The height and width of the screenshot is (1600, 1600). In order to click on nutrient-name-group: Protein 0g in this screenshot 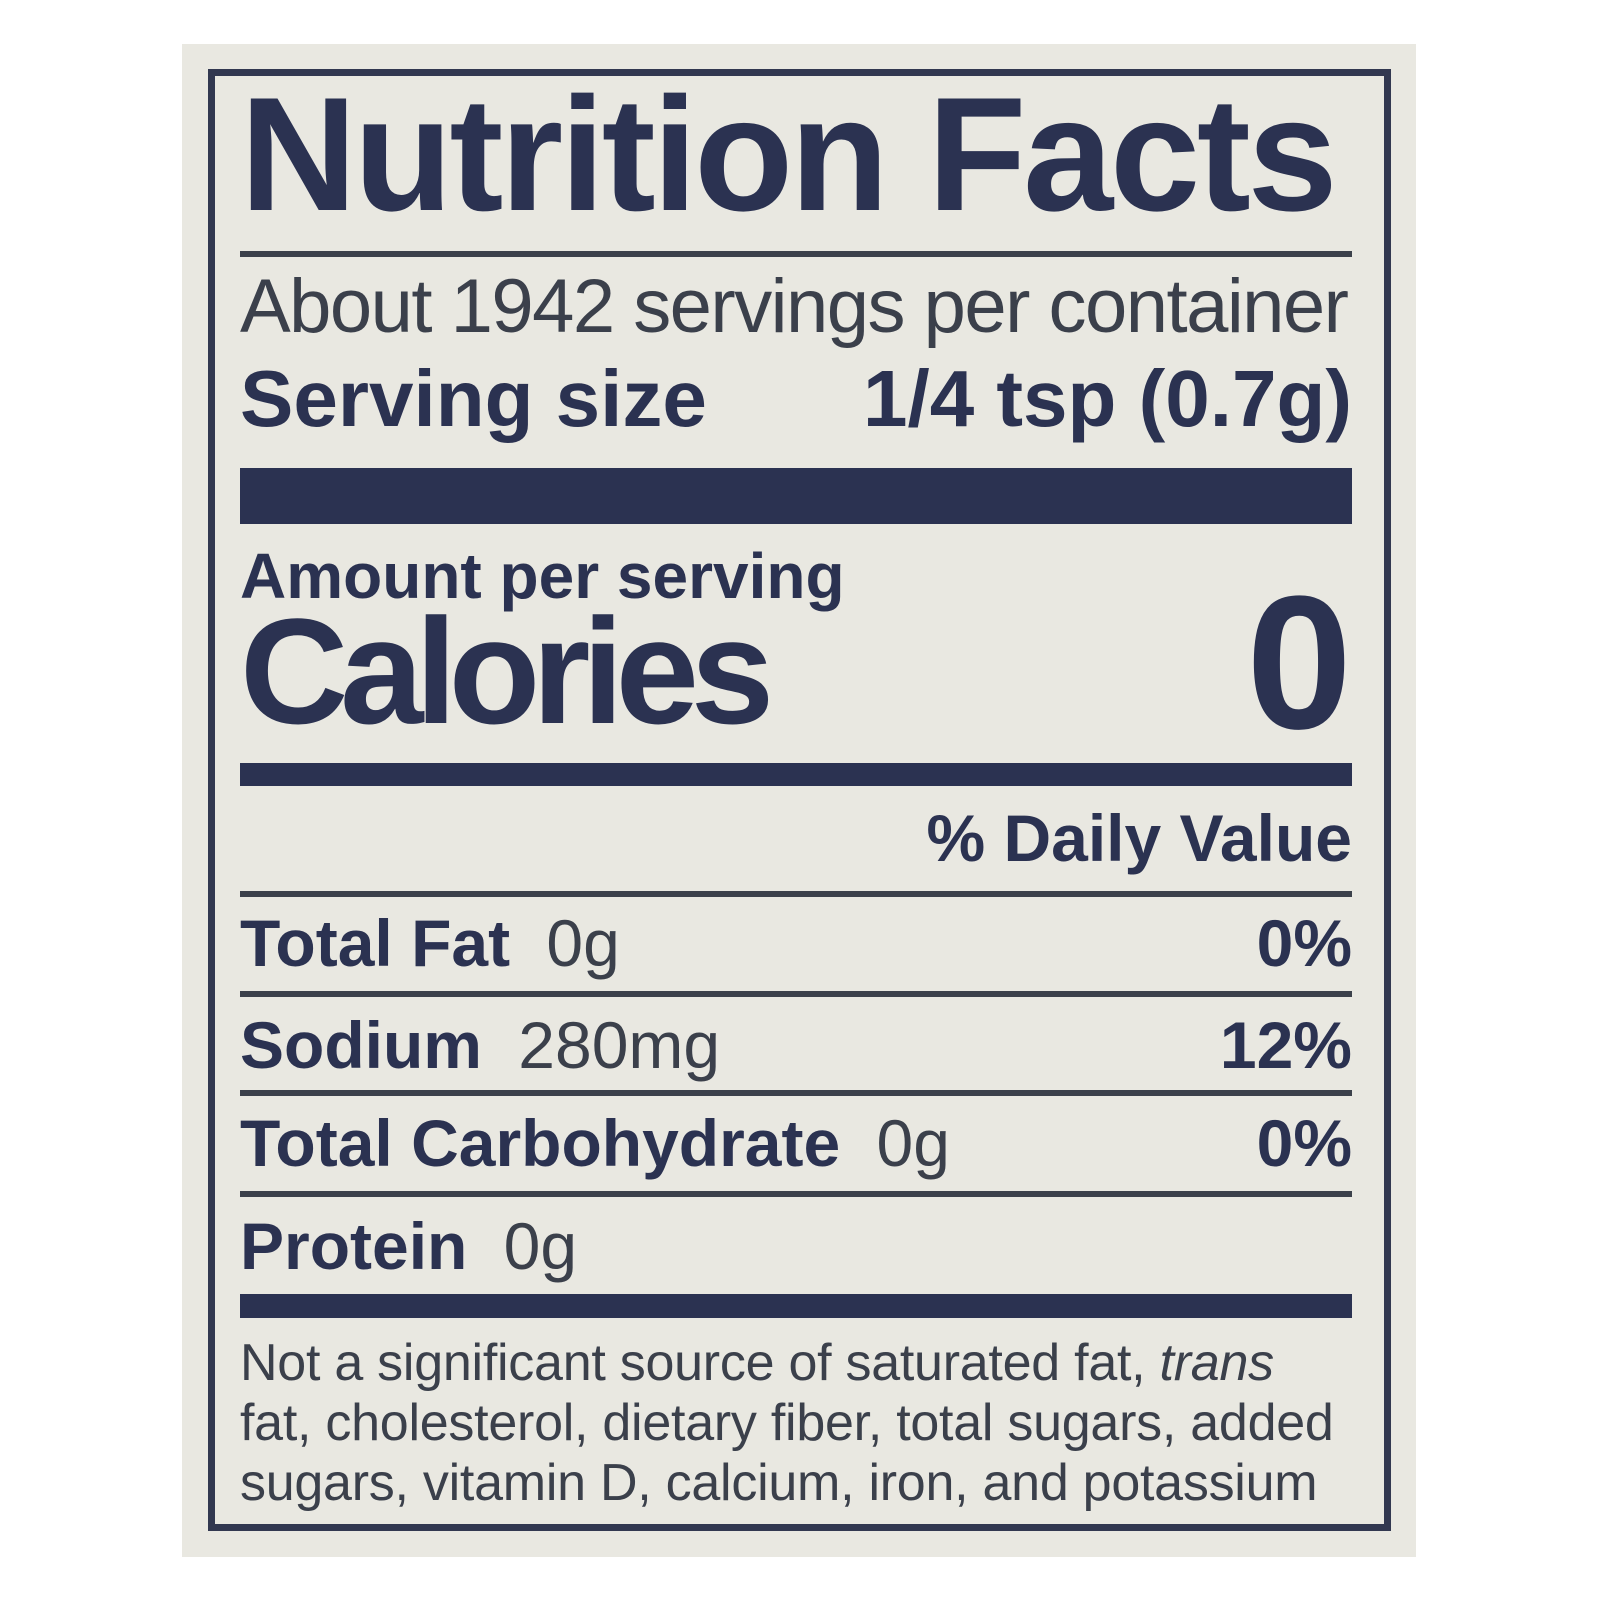, I will do `click(408, 1246)`.